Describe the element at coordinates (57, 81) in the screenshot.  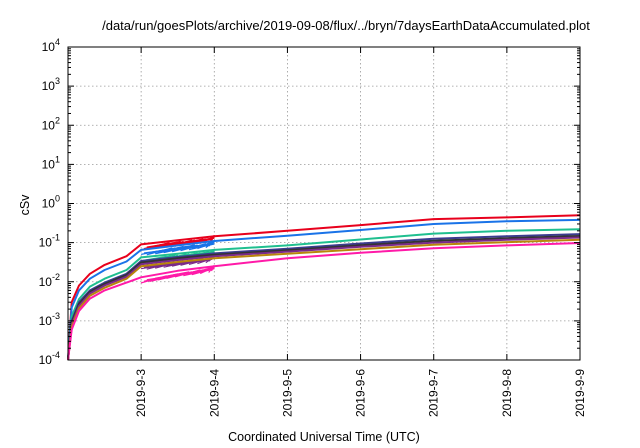
I see `y-tick-exponent: 3` at that location.